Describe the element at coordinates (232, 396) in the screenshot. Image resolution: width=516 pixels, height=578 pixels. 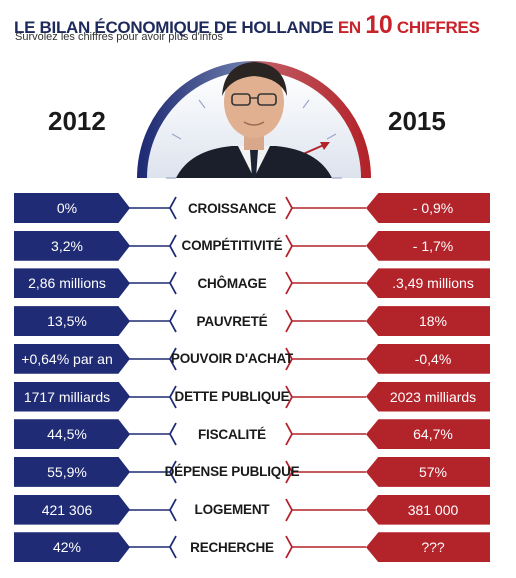
I see `indicator-label: DETTE PUBLIQUE` at that location.